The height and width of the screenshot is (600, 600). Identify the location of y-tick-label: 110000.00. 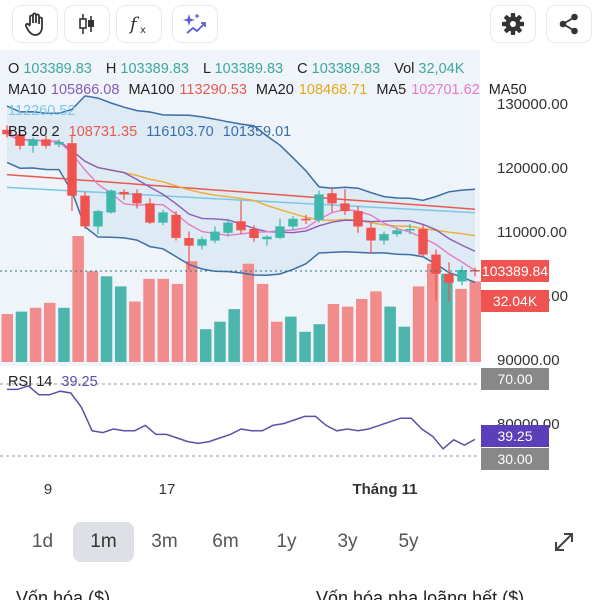
(532, 232).